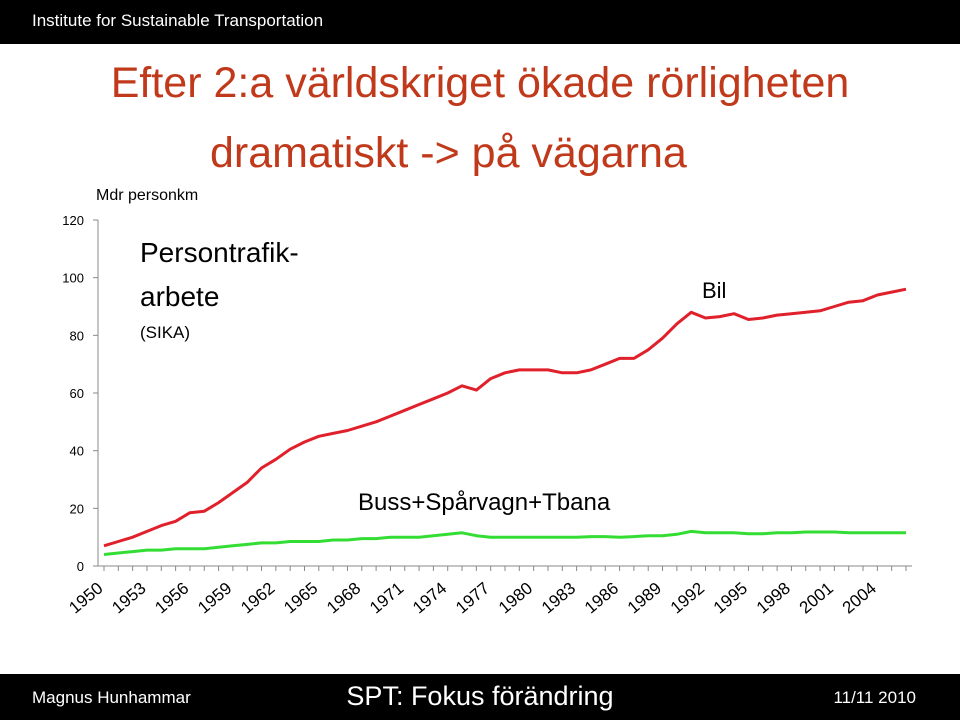  Describe the element at coordinates (480, 83) in the screenshot. I see `slide-title-line1: Efter 2:a världskriget ökade rörligheten` at that location.